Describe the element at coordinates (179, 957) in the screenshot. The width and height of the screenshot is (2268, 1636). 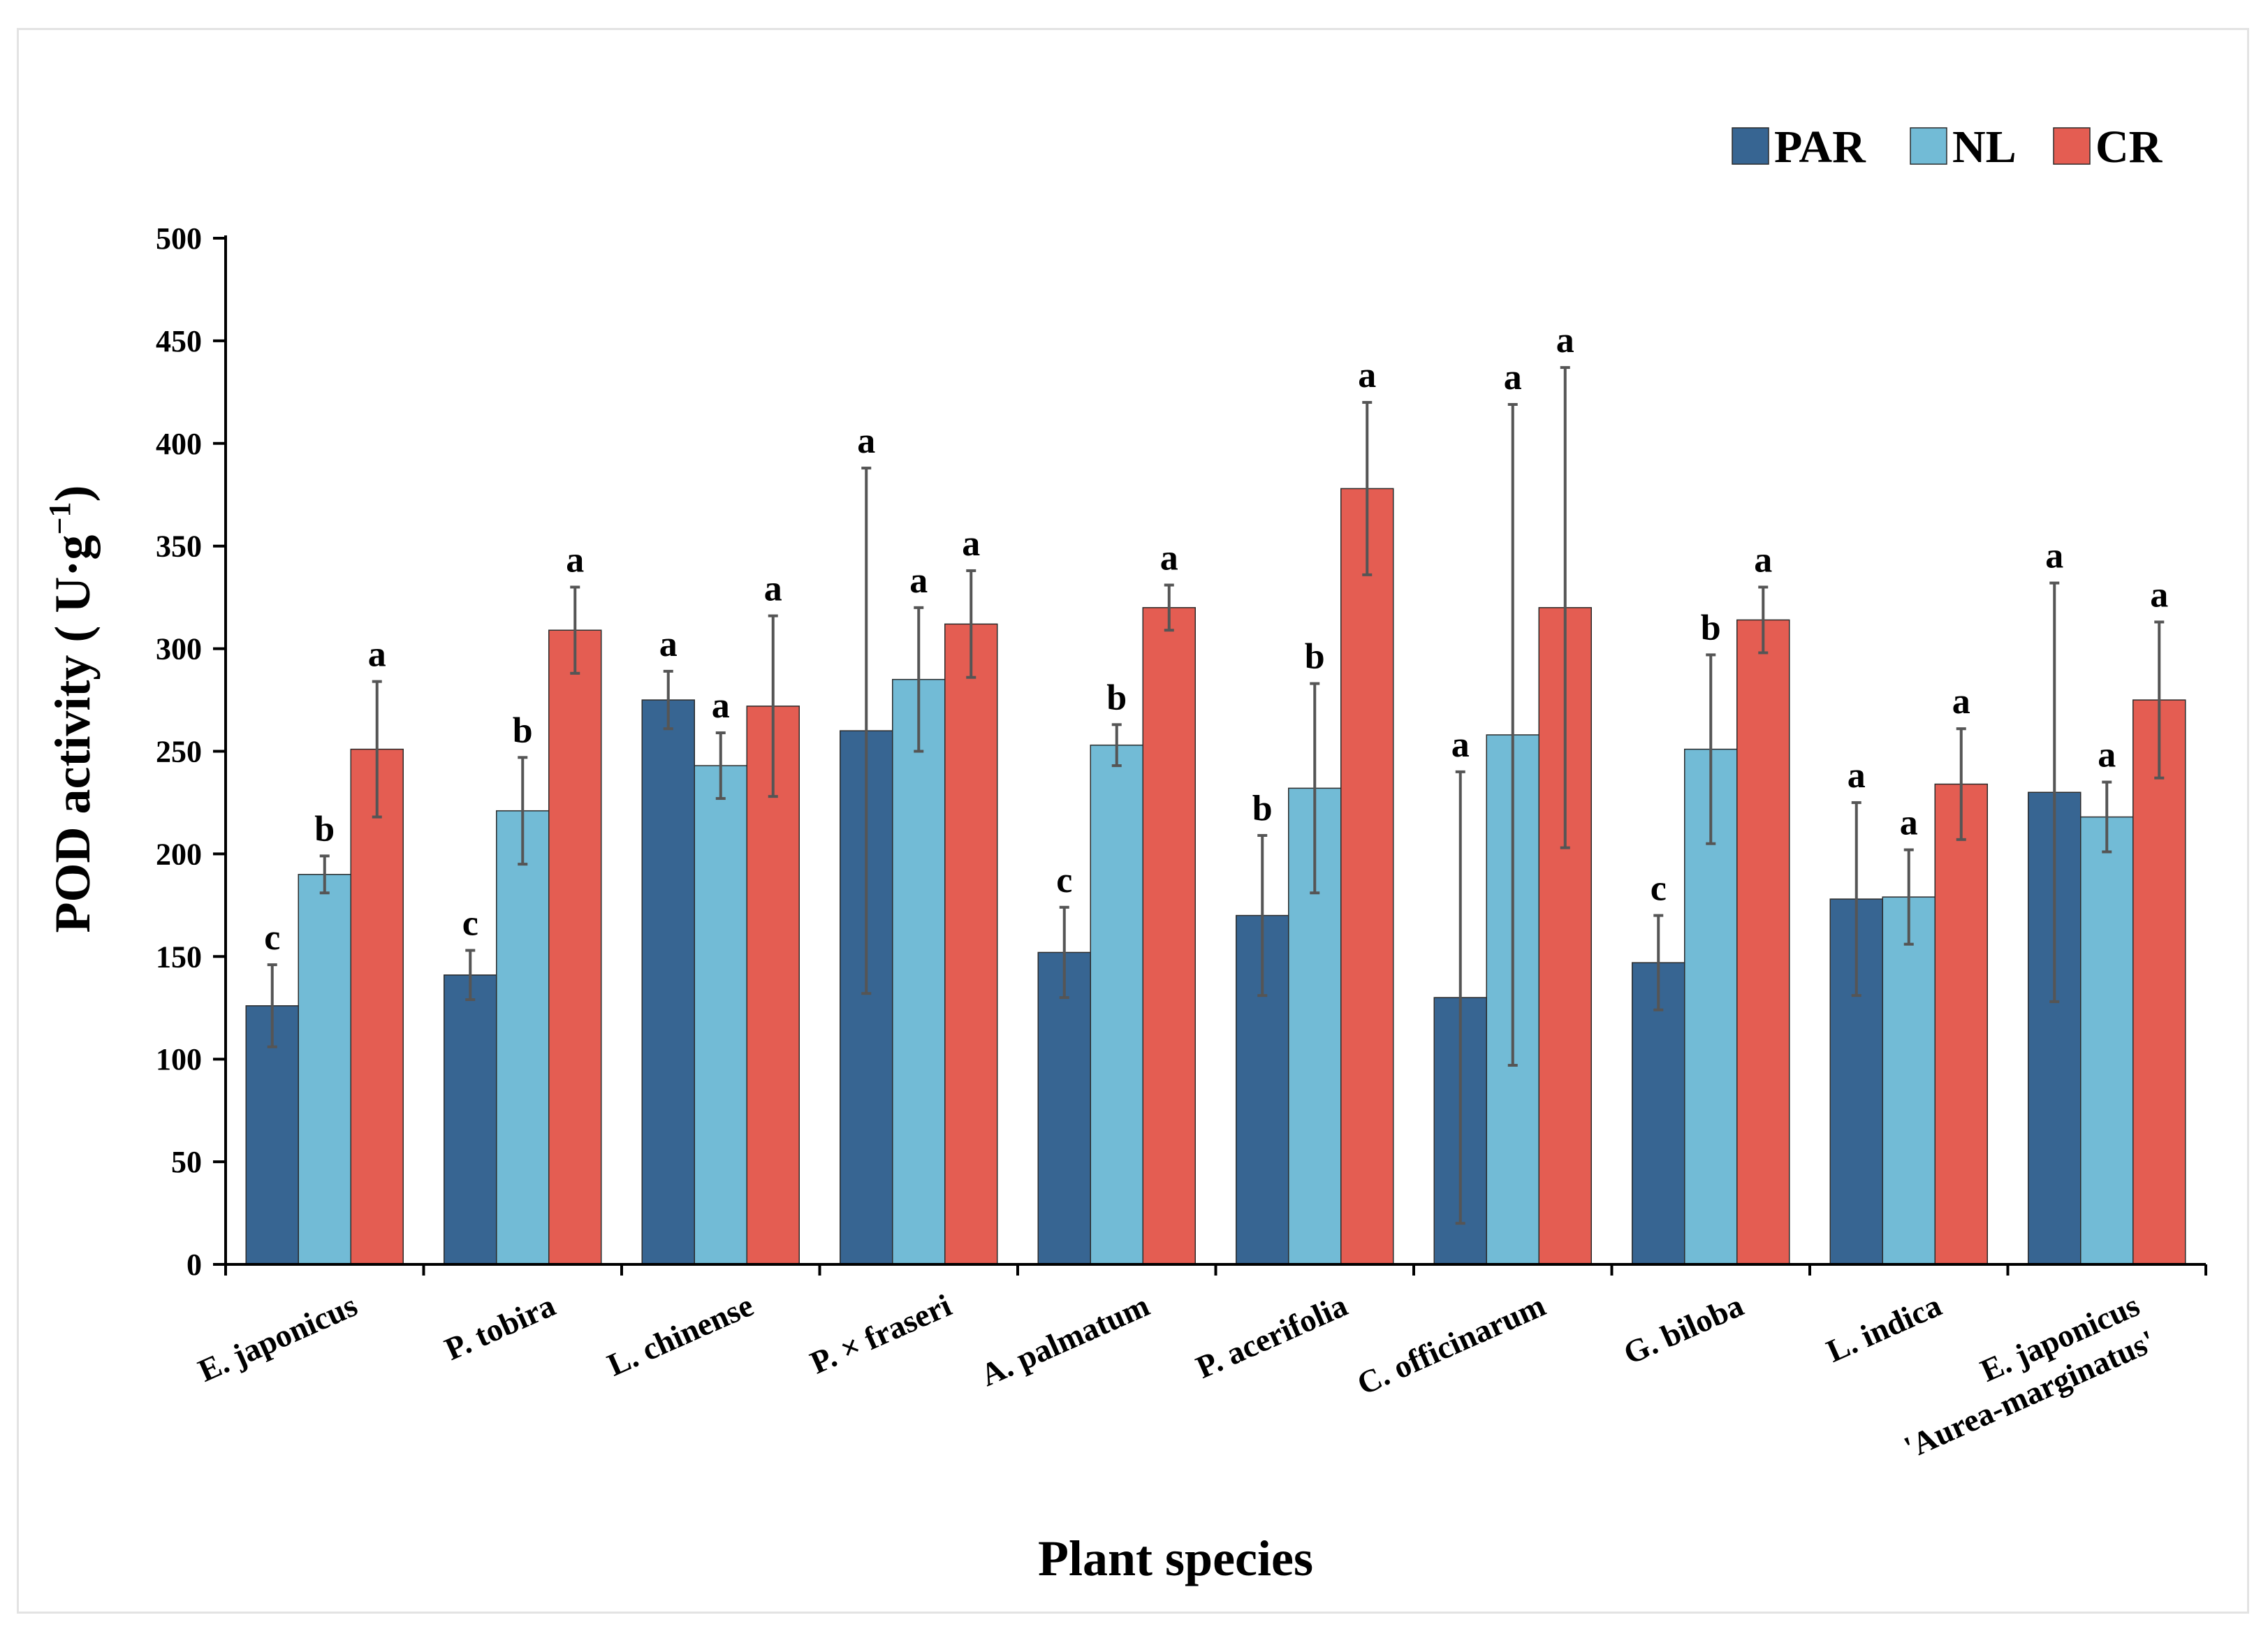
I see `y-tick-label: 150` at that location.